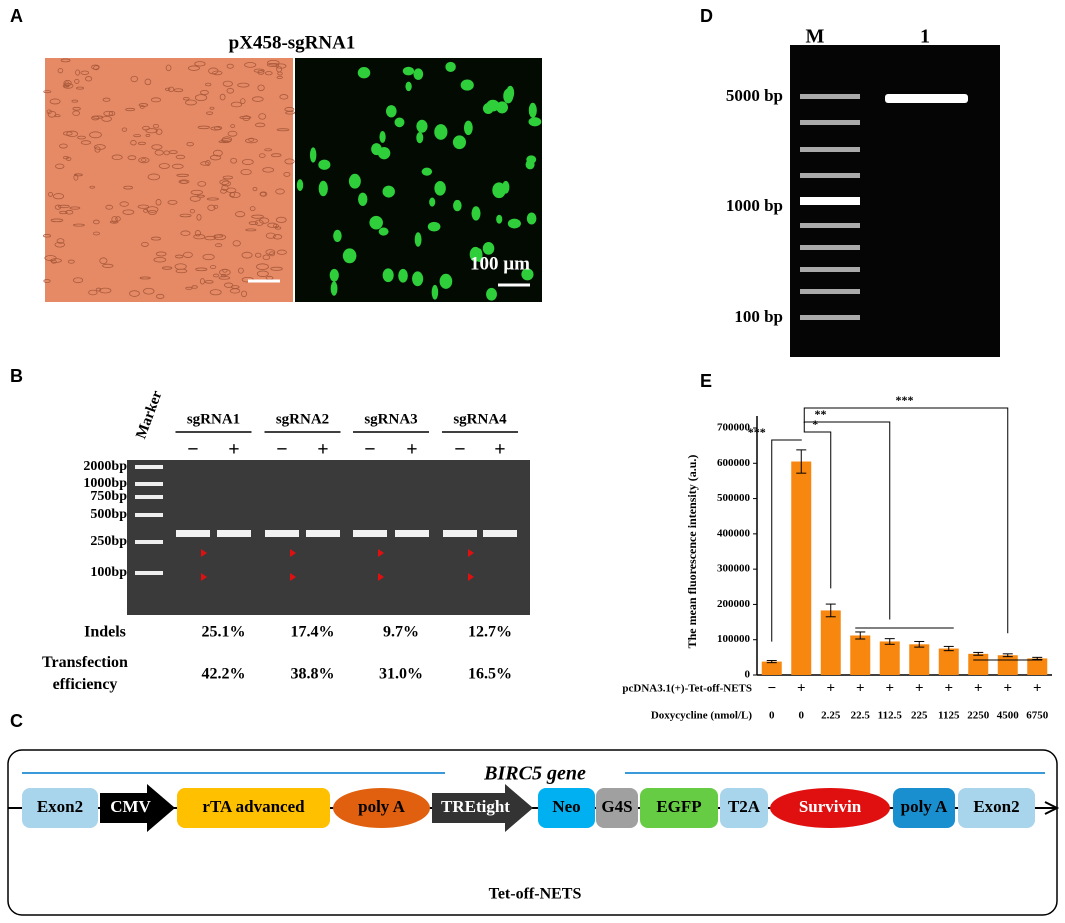 The height and width of the screenshot is (923, 1065). Describe the element at coordinates (890, 716) in the screenshot. I see `x-tick-label: 112.5` at that location.